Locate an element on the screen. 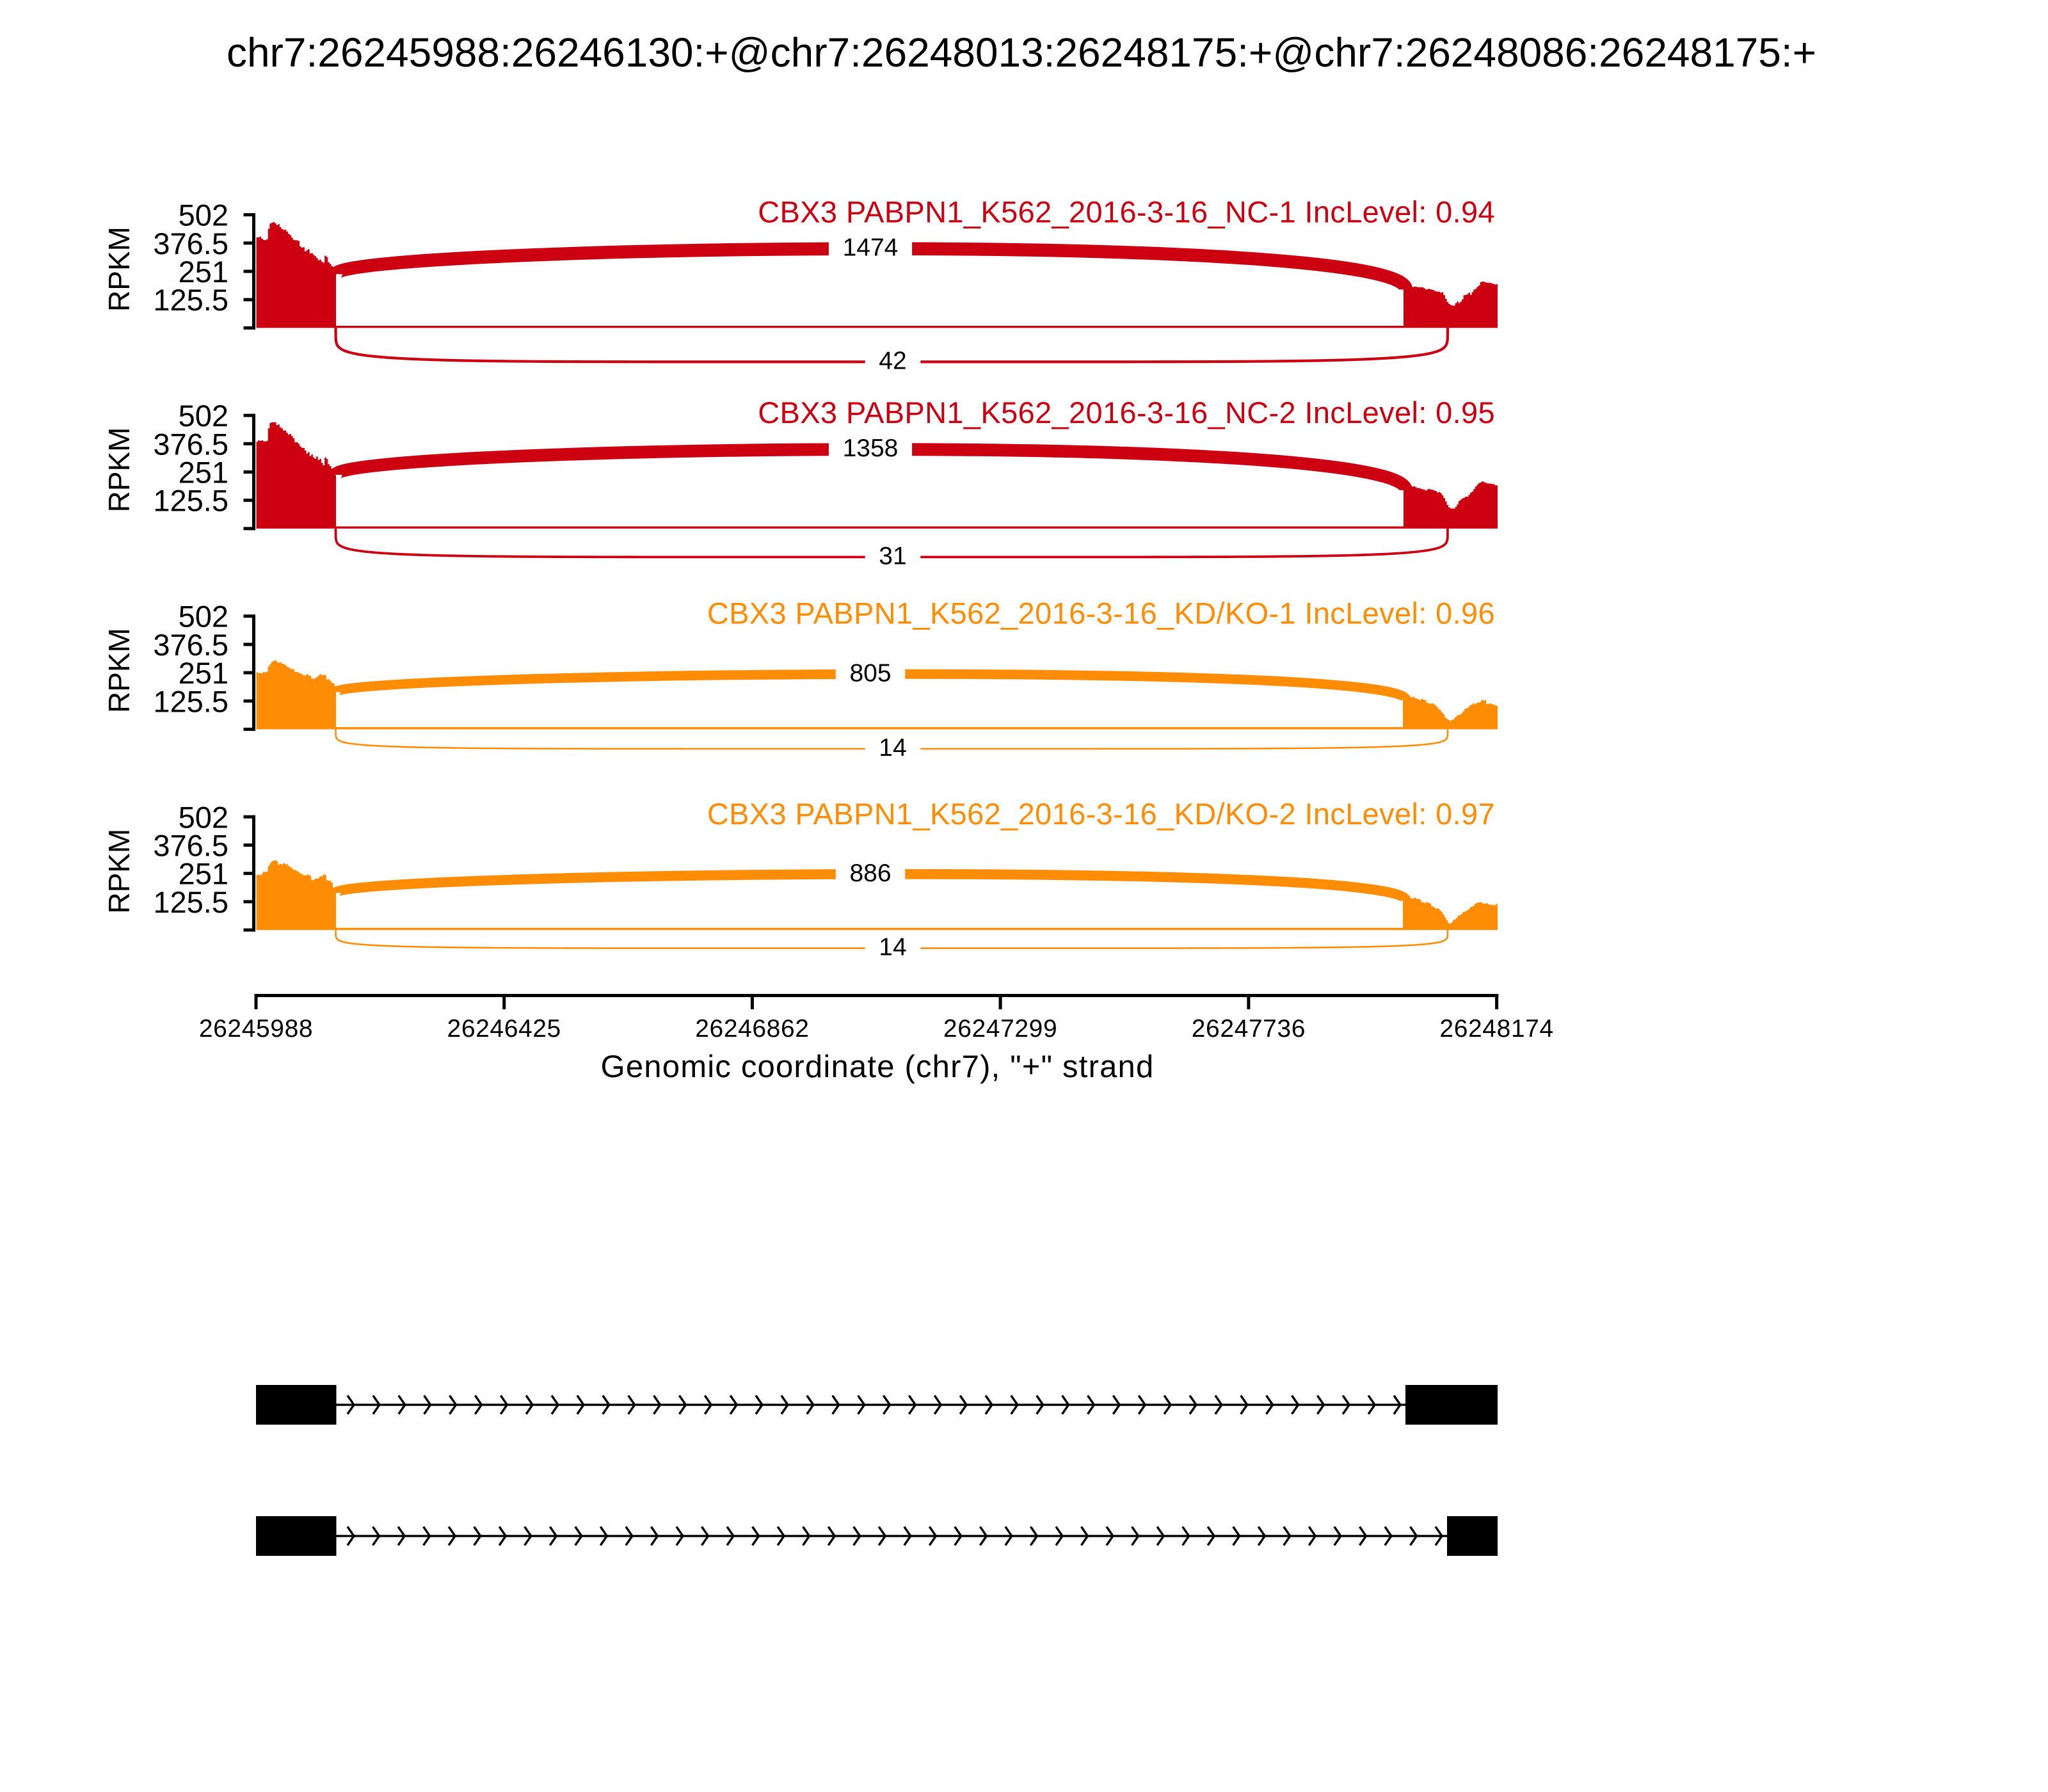  svg-text: 26246862 is located at coordinates (752, 1029).